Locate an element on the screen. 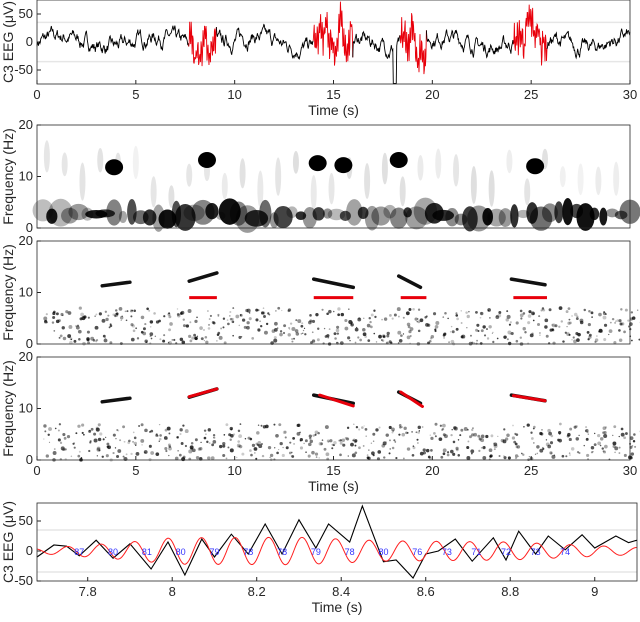 This screenshot has width=640, height=622. x-tick-label: 8.8 is located at coordinates (510, 591).